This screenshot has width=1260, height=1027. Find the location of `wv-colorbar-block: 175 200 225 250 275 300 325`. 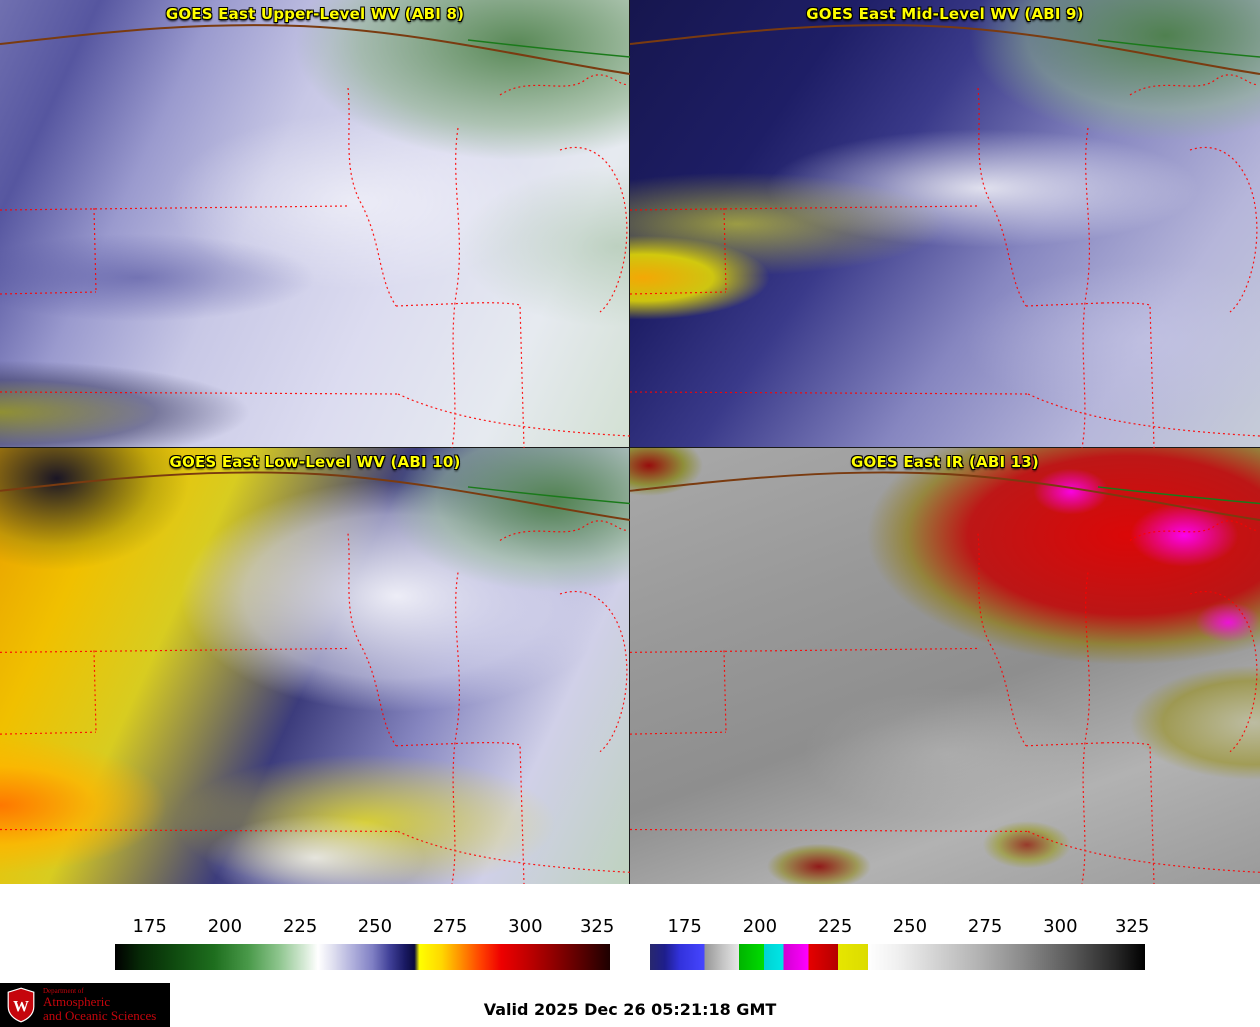

wv-colorbar-block: 175 200 225 250 275 300 325 is located at coordinates (364, 942).